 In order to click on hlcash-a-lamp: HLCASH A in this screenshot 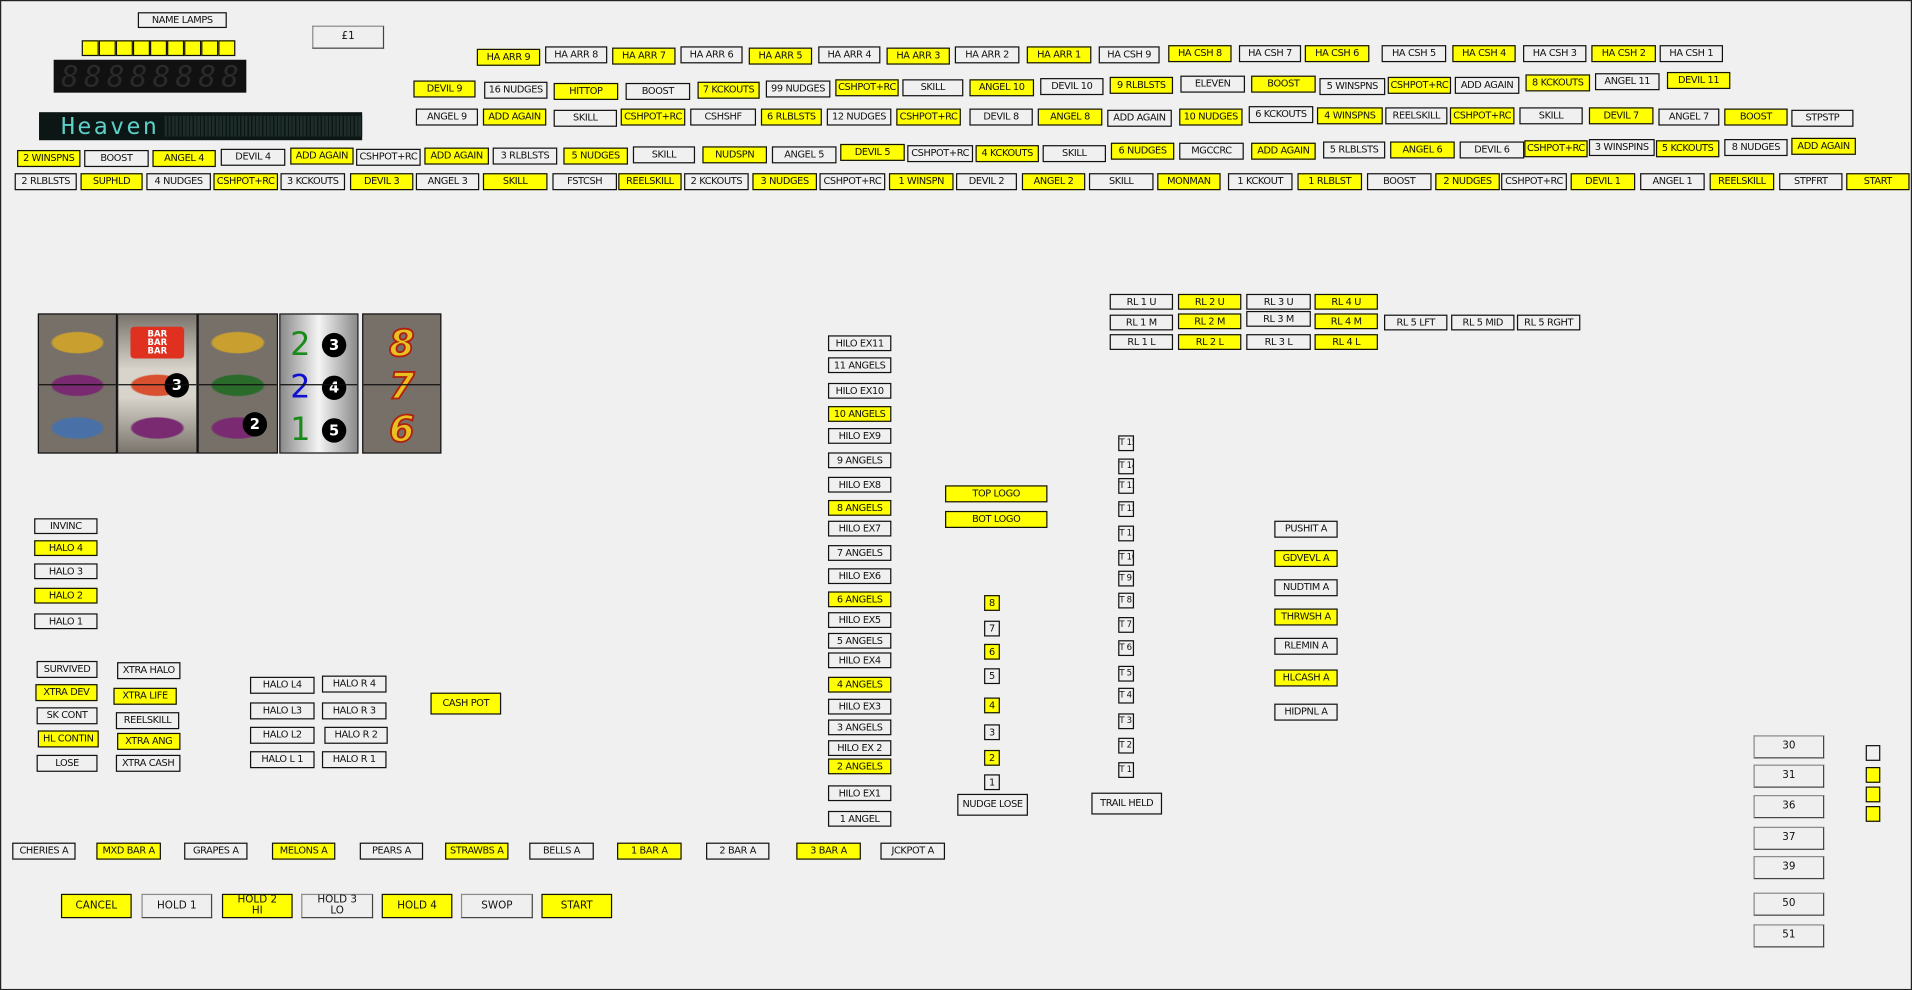, I will do `click(1306, 678)`.